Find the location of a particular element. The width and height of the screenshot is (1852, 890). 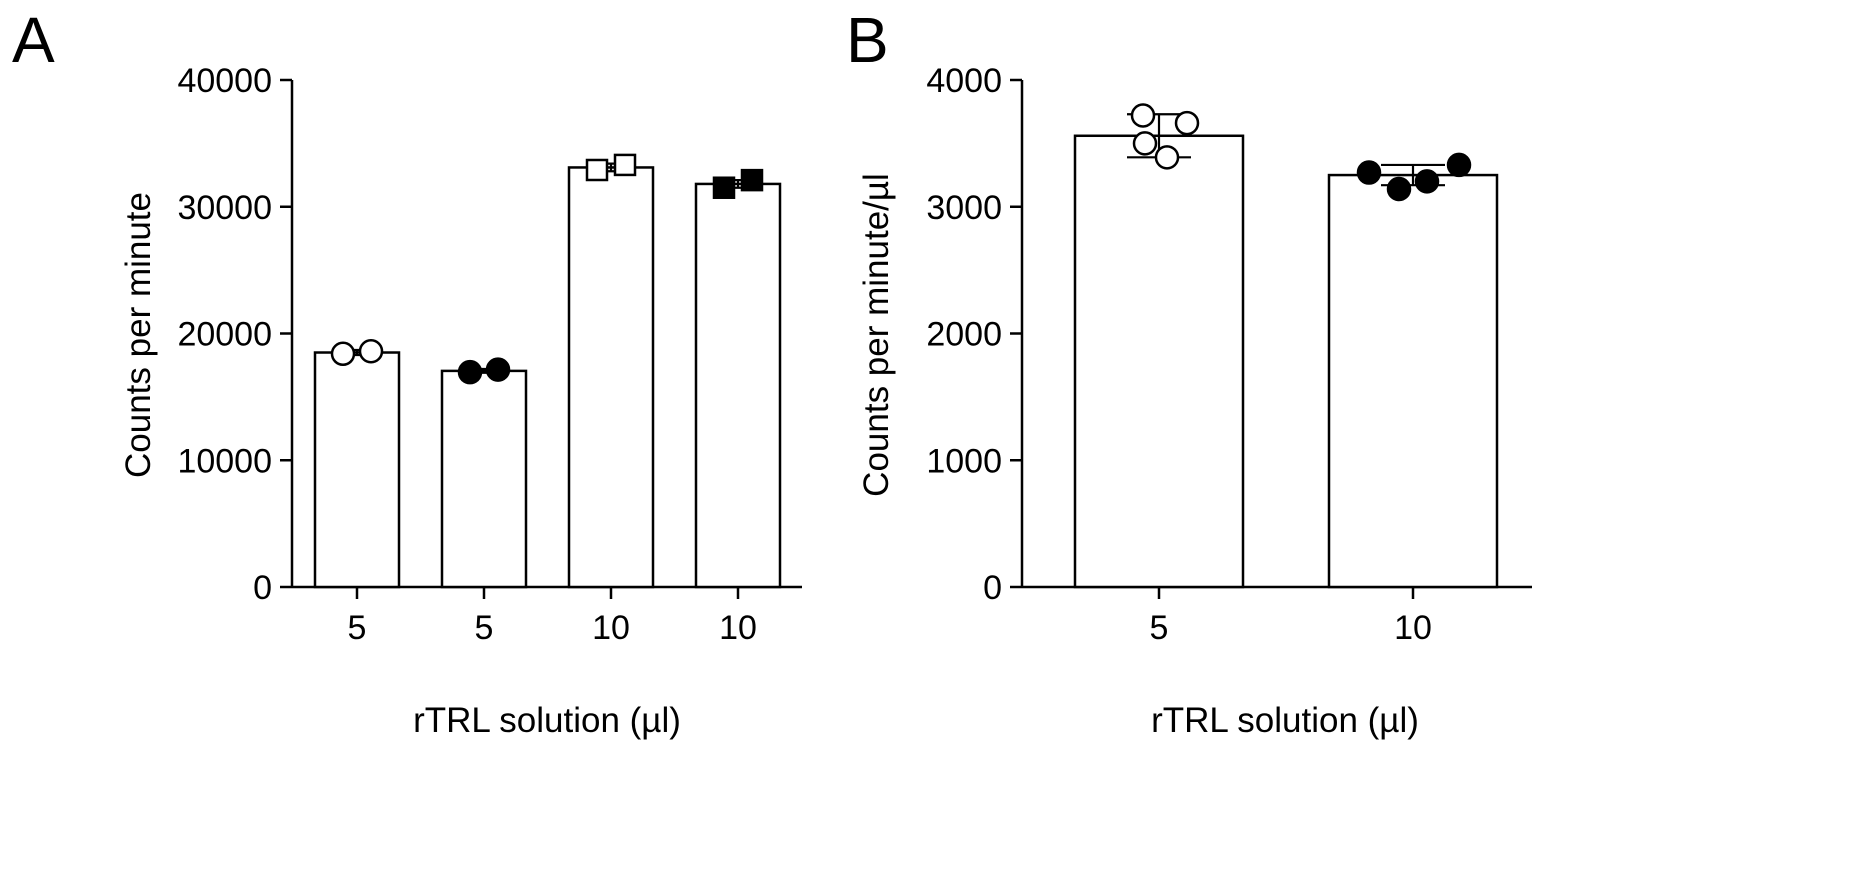

y-tick-label: 10000 is located at coordinates (224, 461).